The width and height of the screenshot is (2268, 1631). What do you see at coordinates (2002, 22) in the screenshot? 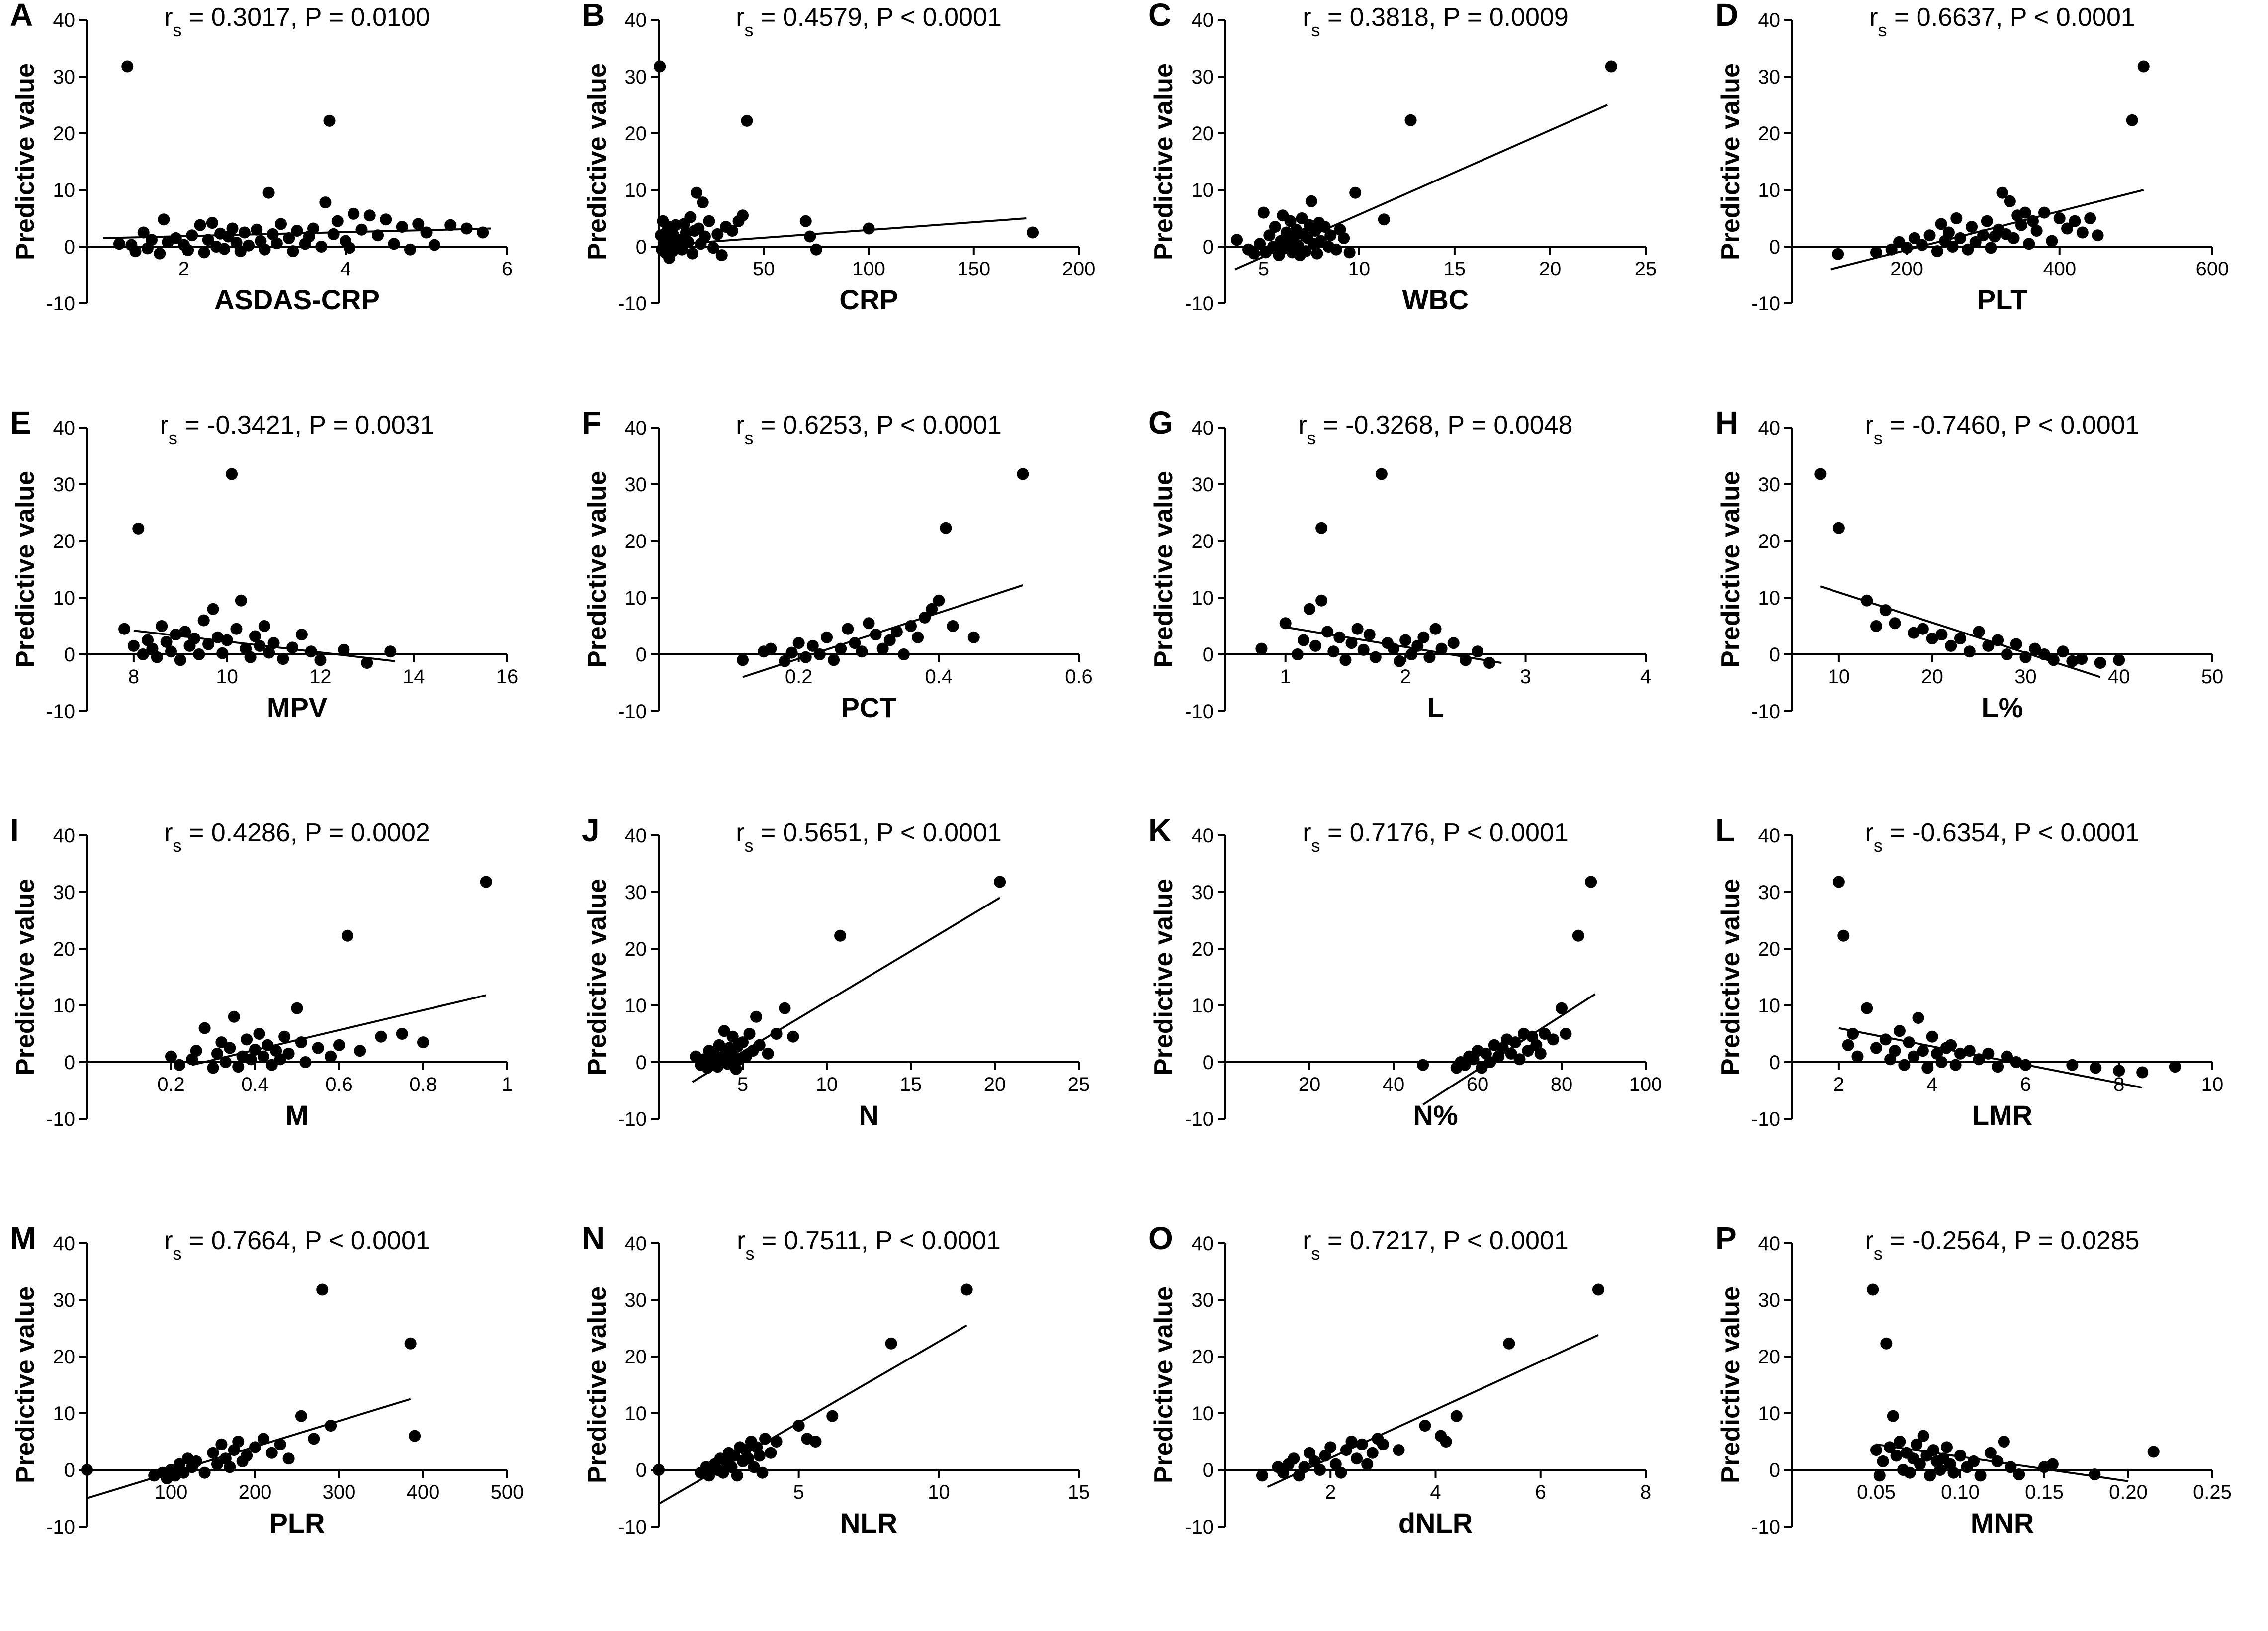
I see `correlation-statistic: rs = 0.6637, P < 0.0001` at bounding box center [2002, 22].